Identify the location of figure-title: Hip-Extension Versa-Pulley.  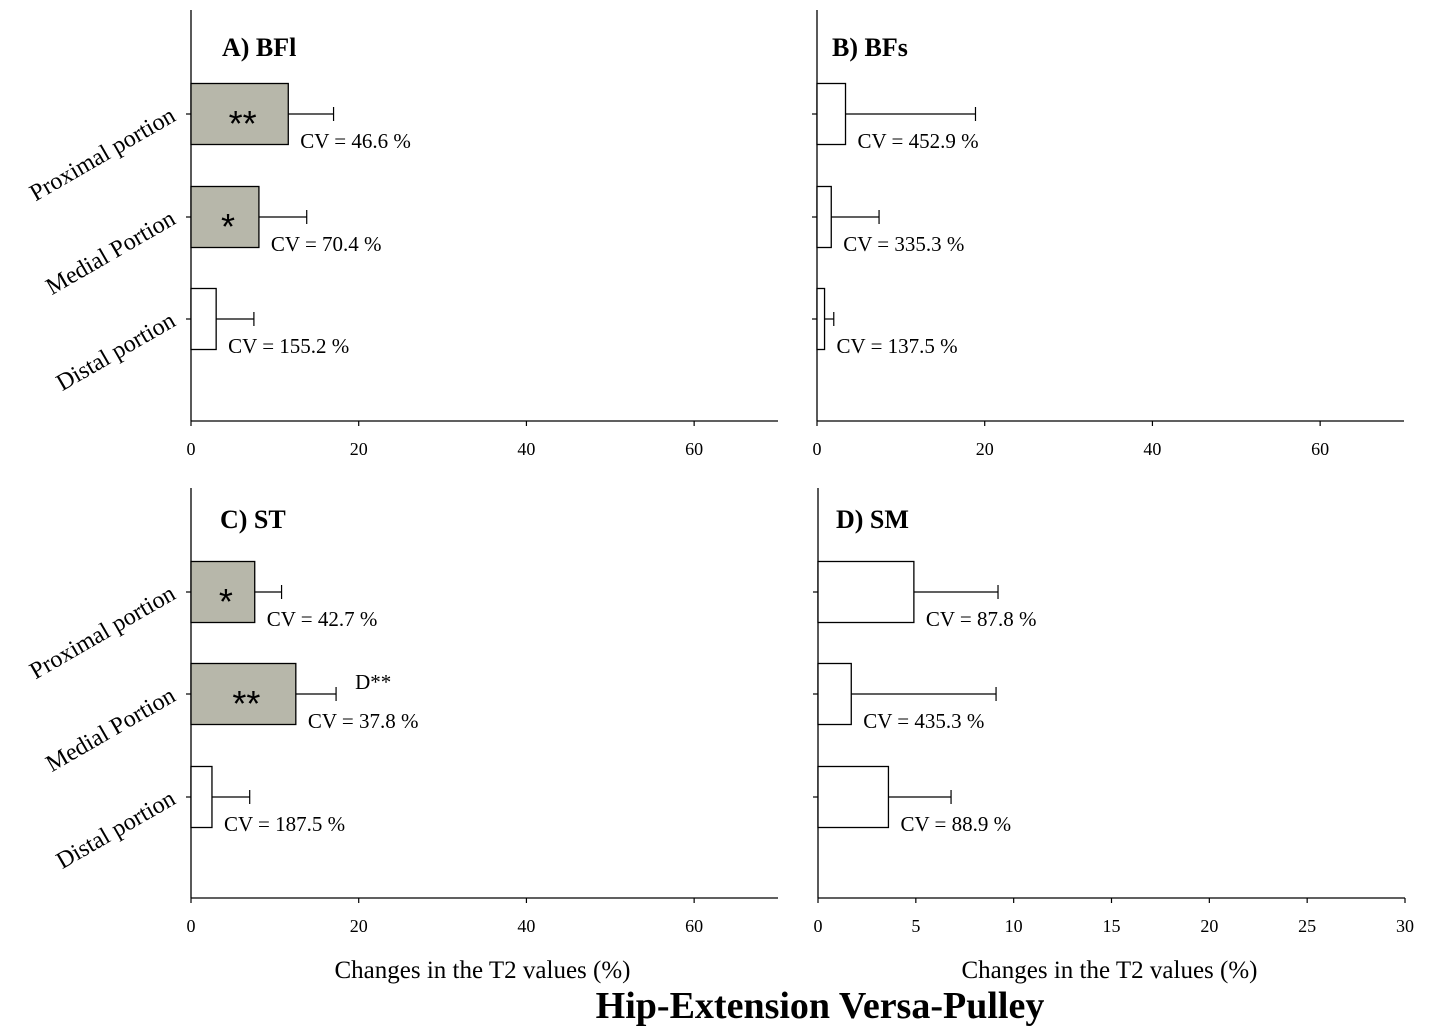
(820, 1006).